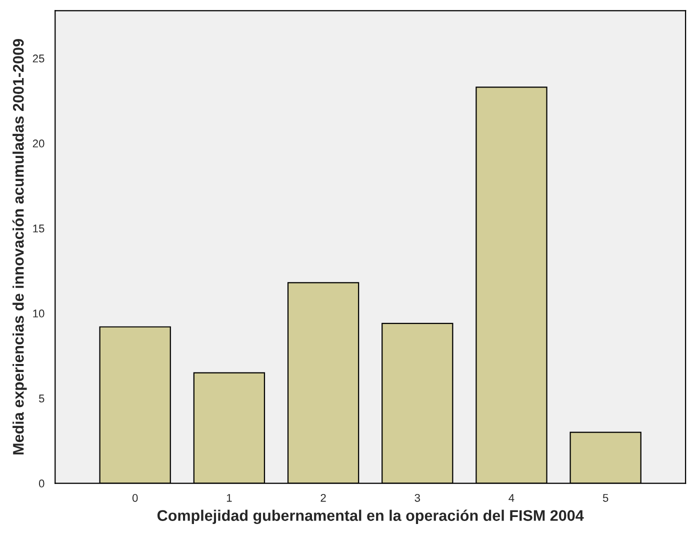 The image size is (689, 534). I want to click on x-tick-label: 4, so click(511, 498).